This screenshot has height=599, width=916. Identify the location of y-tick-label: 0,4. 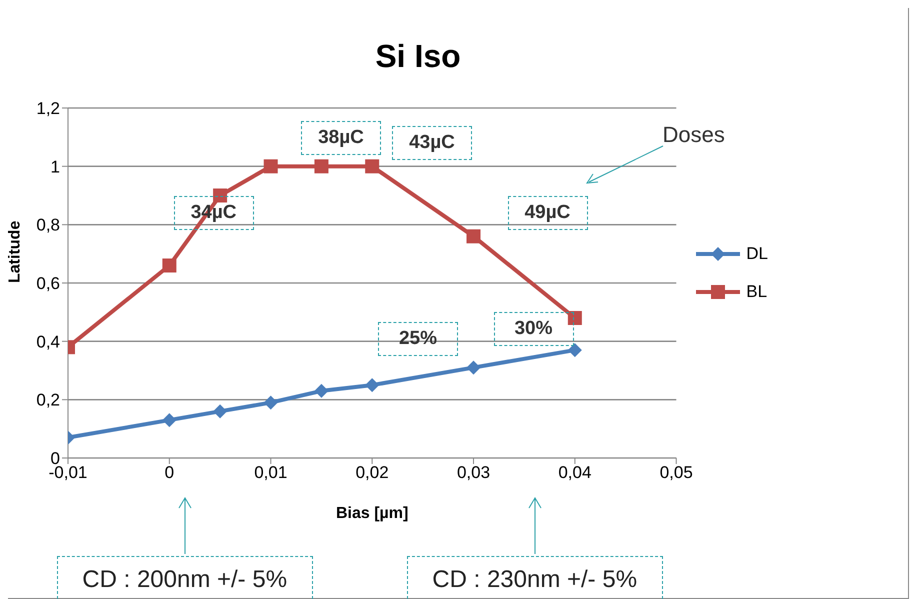
(48, 342).